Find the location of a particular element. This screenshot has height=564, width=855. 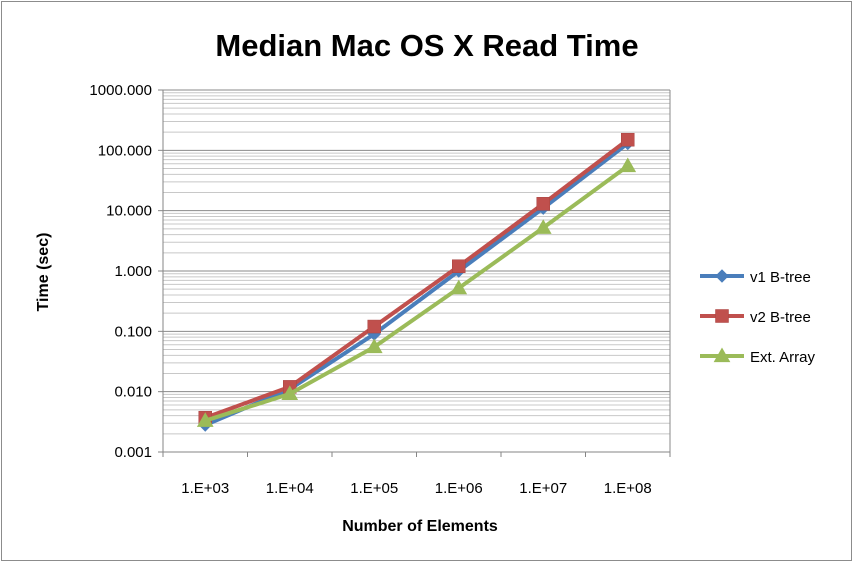

y-tick-label: 0.100 is located at coordinates (133, 331).